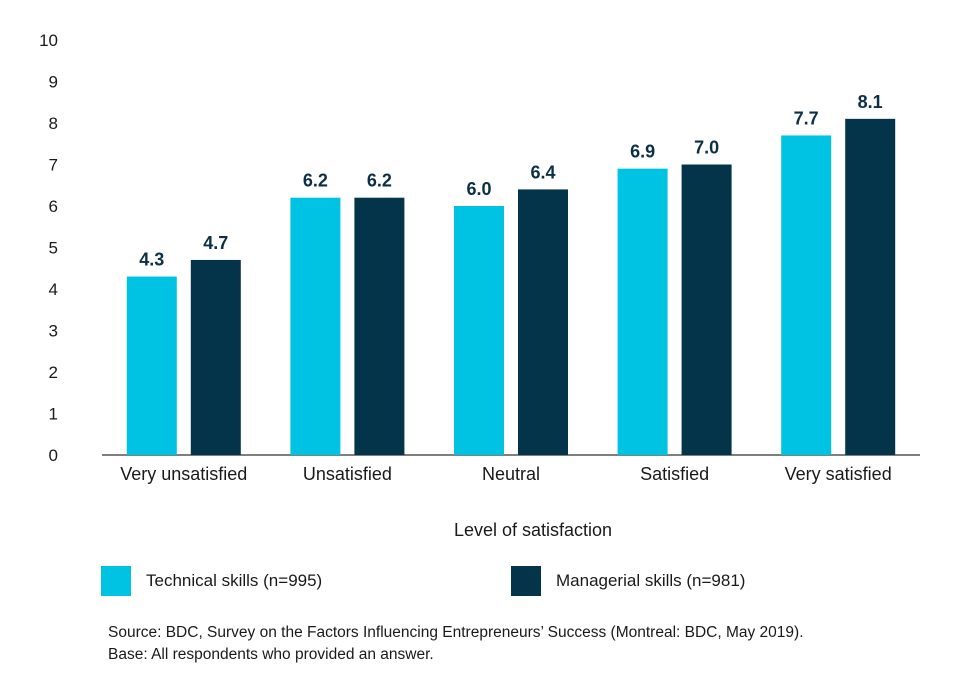  I want to click on bar-value-label: 6.9, so click(642, 152).